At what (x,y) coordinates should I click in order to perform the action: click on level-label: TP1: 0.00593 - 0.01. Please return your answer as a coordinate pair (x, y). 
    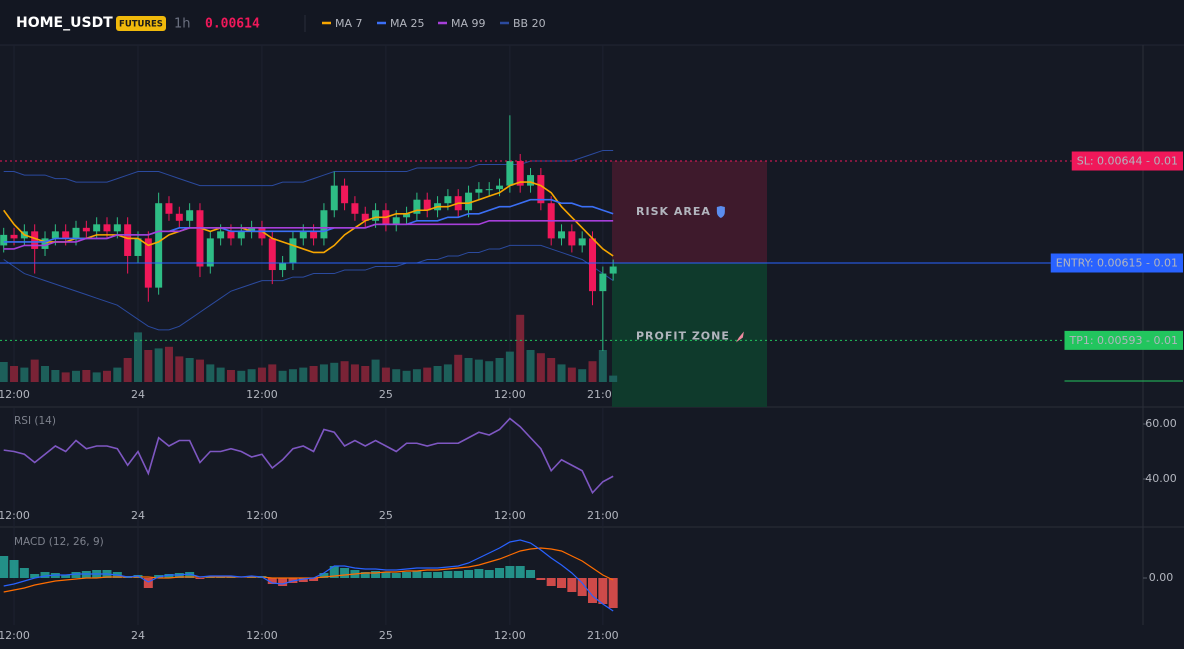
    Looking at the image, I should click on (1124, 340).